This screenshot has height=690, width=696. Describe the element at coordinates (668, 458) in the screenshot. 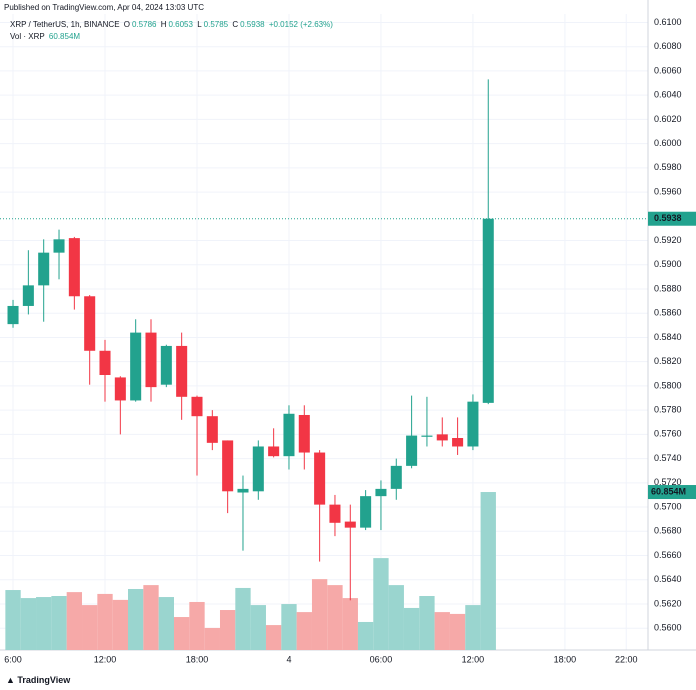

I see `y-tick-label: 0.5740` at that location.